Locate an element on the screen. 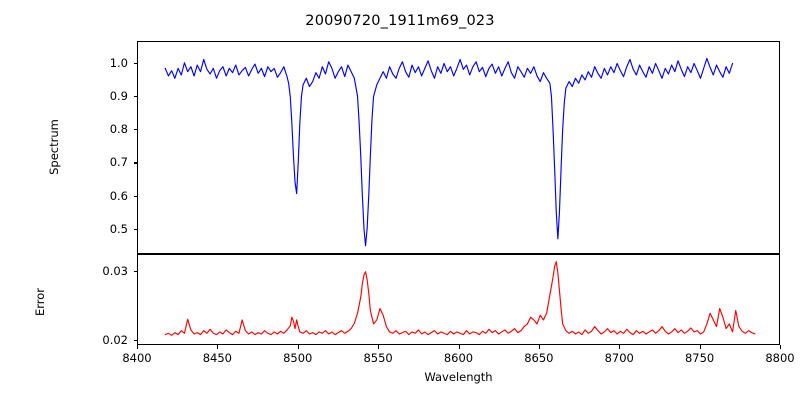 Image resolution: width=800 pixels, height=400 pixels. x-tick-6: 8700 is located at coordinates (619, 358).